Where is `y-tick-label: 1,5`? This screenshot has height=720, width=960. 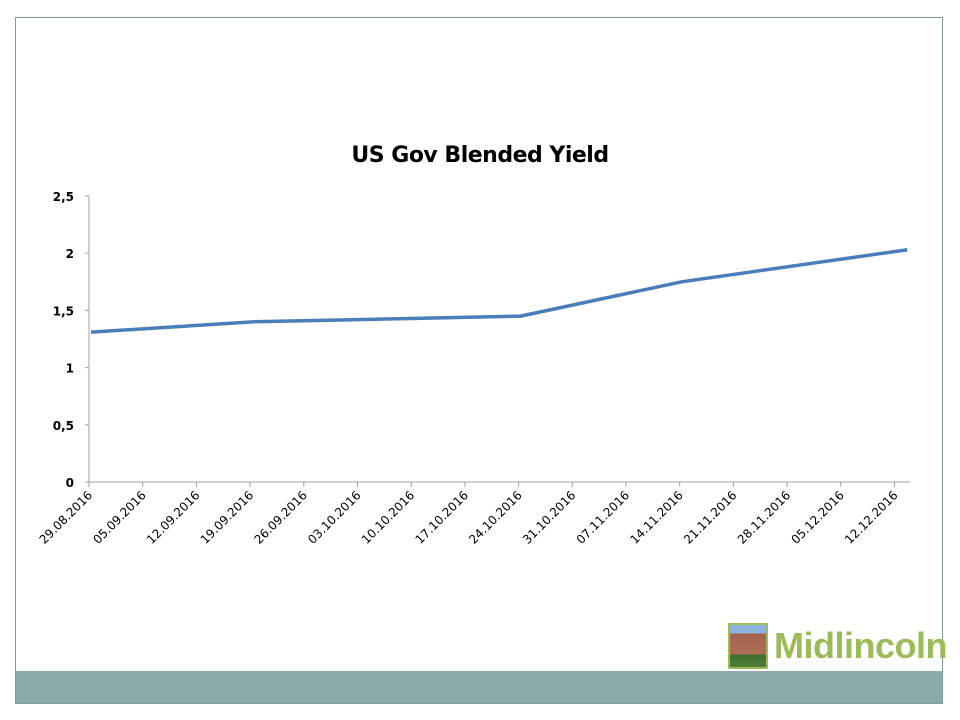
y-tick-label: 1,5 is located at coordinates (63, 311).